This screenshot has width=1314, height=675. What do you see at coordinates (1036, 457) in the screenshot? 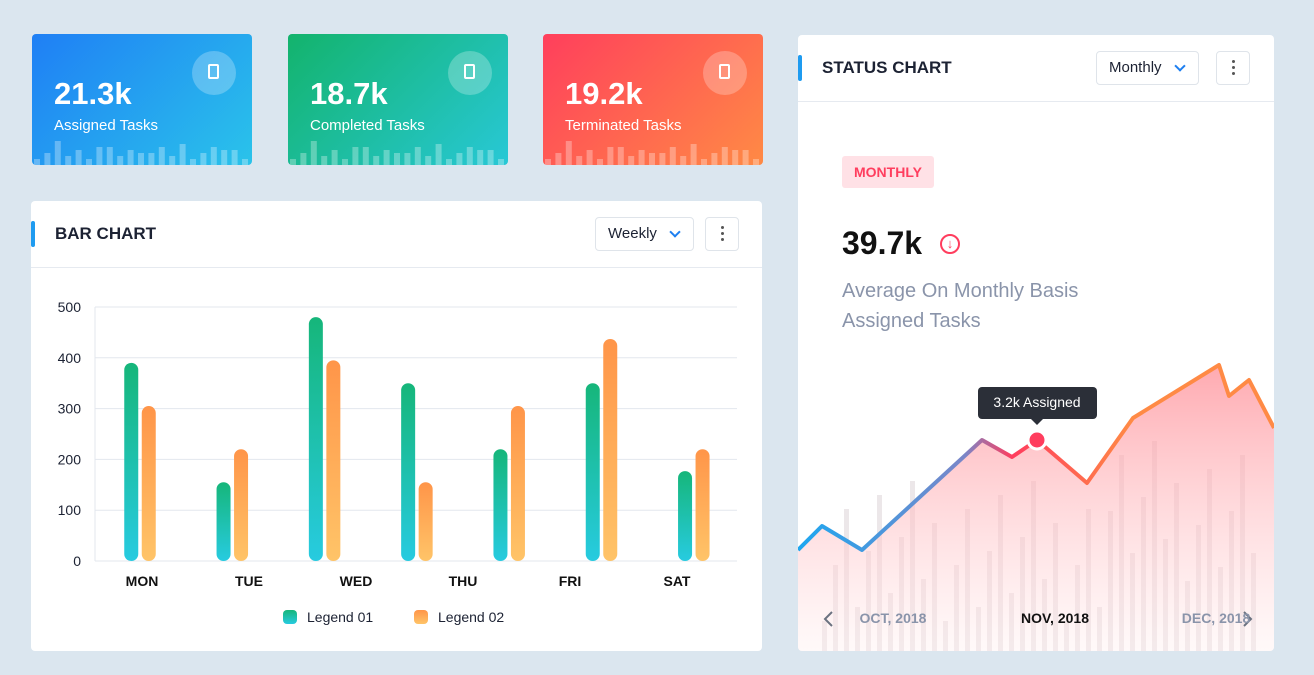
I see `line` at bounding box center [1036, 457].